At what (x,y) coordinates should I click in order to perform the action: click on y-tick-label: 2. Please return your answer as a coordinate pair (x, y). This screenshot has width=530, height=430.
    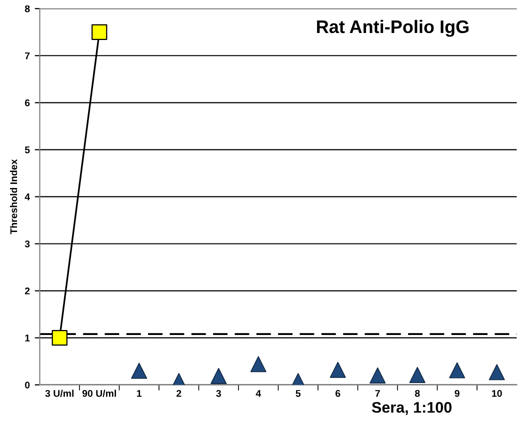
    Looking at the image, I should click on (27, 291).